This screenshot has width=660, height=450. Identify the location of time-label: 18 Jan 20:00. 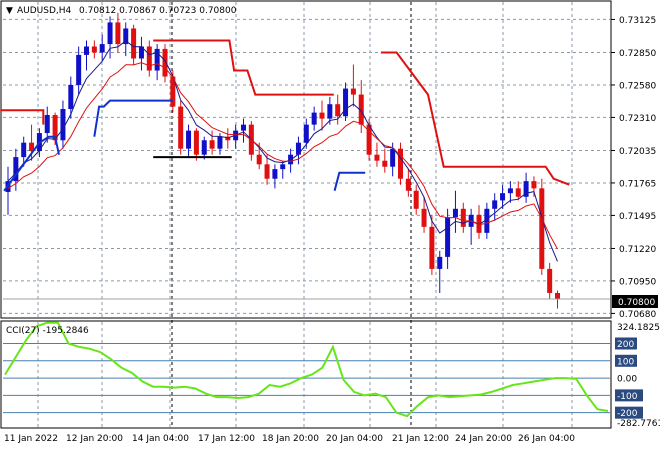
(290, 439).